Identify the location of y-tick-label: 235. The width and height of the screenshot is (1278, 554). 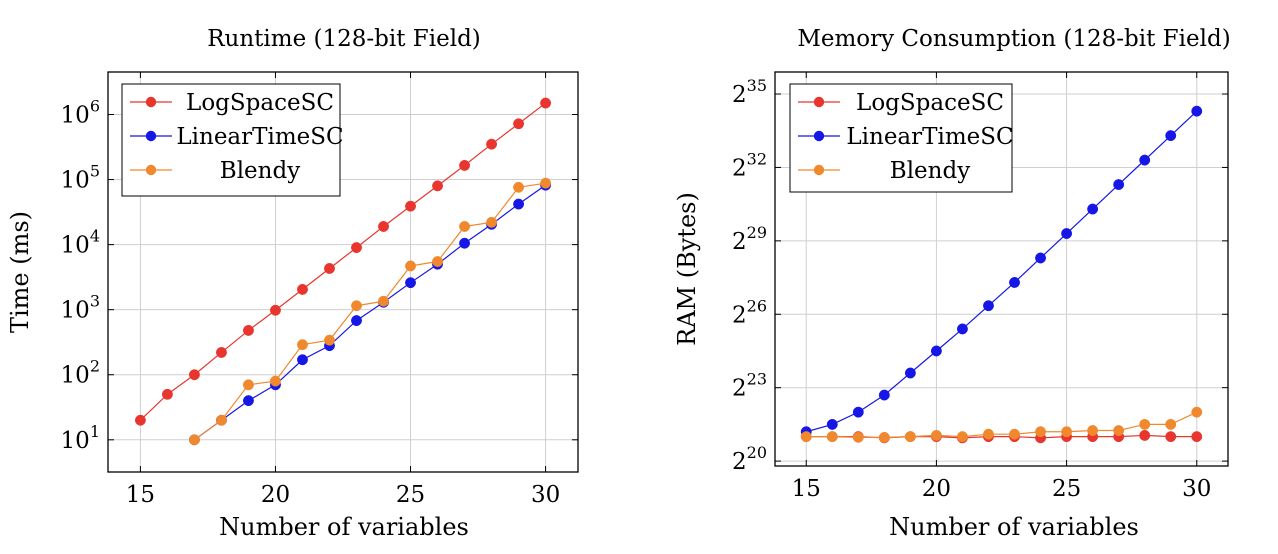
(749, 92).